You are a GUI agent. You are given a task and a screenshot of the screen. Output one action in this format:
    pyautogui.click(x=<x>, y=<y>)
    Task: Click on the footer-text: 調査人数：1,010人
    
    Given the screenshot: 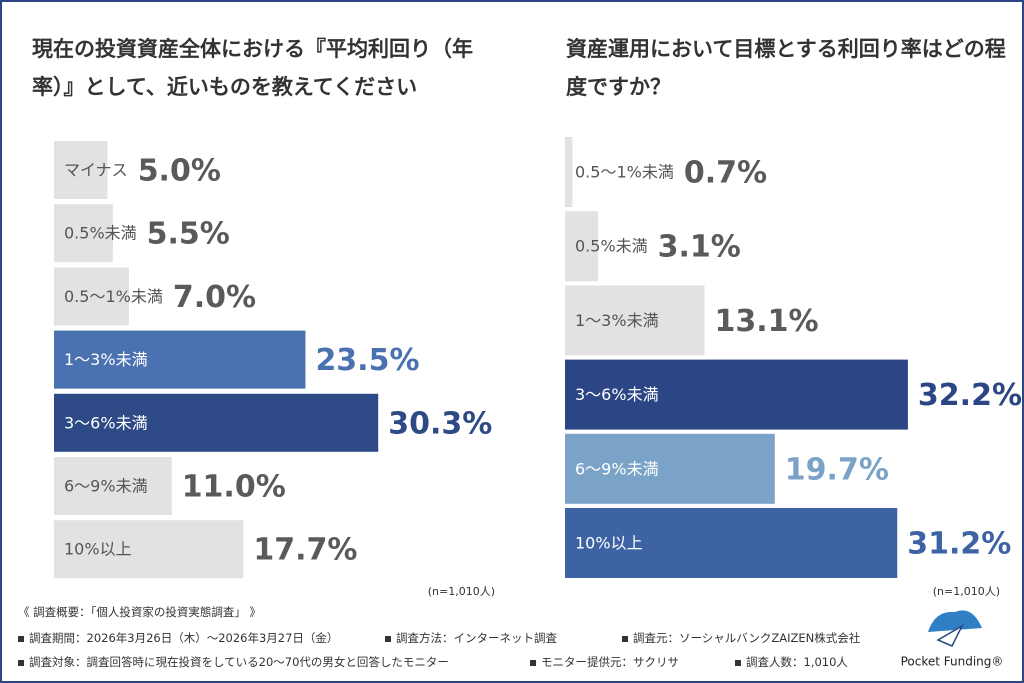 What is the action you would take?
    pyautogui.click(x=797, y=662)
    